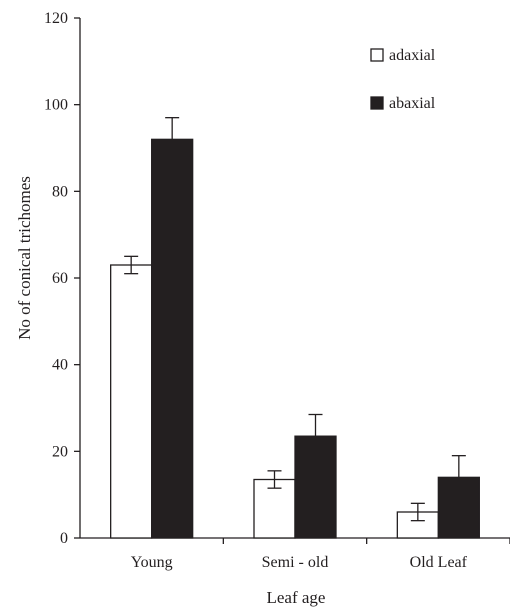  I want to click on legend-label-abaxial: abaxial, so click(412, 103).